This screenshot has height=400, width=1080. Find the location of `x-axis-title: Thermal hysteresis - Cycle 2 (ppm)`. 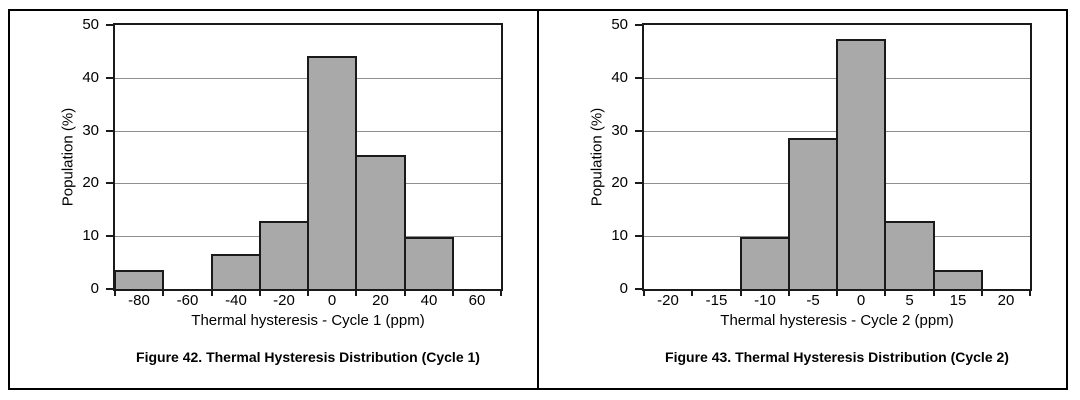

x-axis-title: Thermal hysteresis - Cycle 2 (ppm) is located at coordinates (837, 320).